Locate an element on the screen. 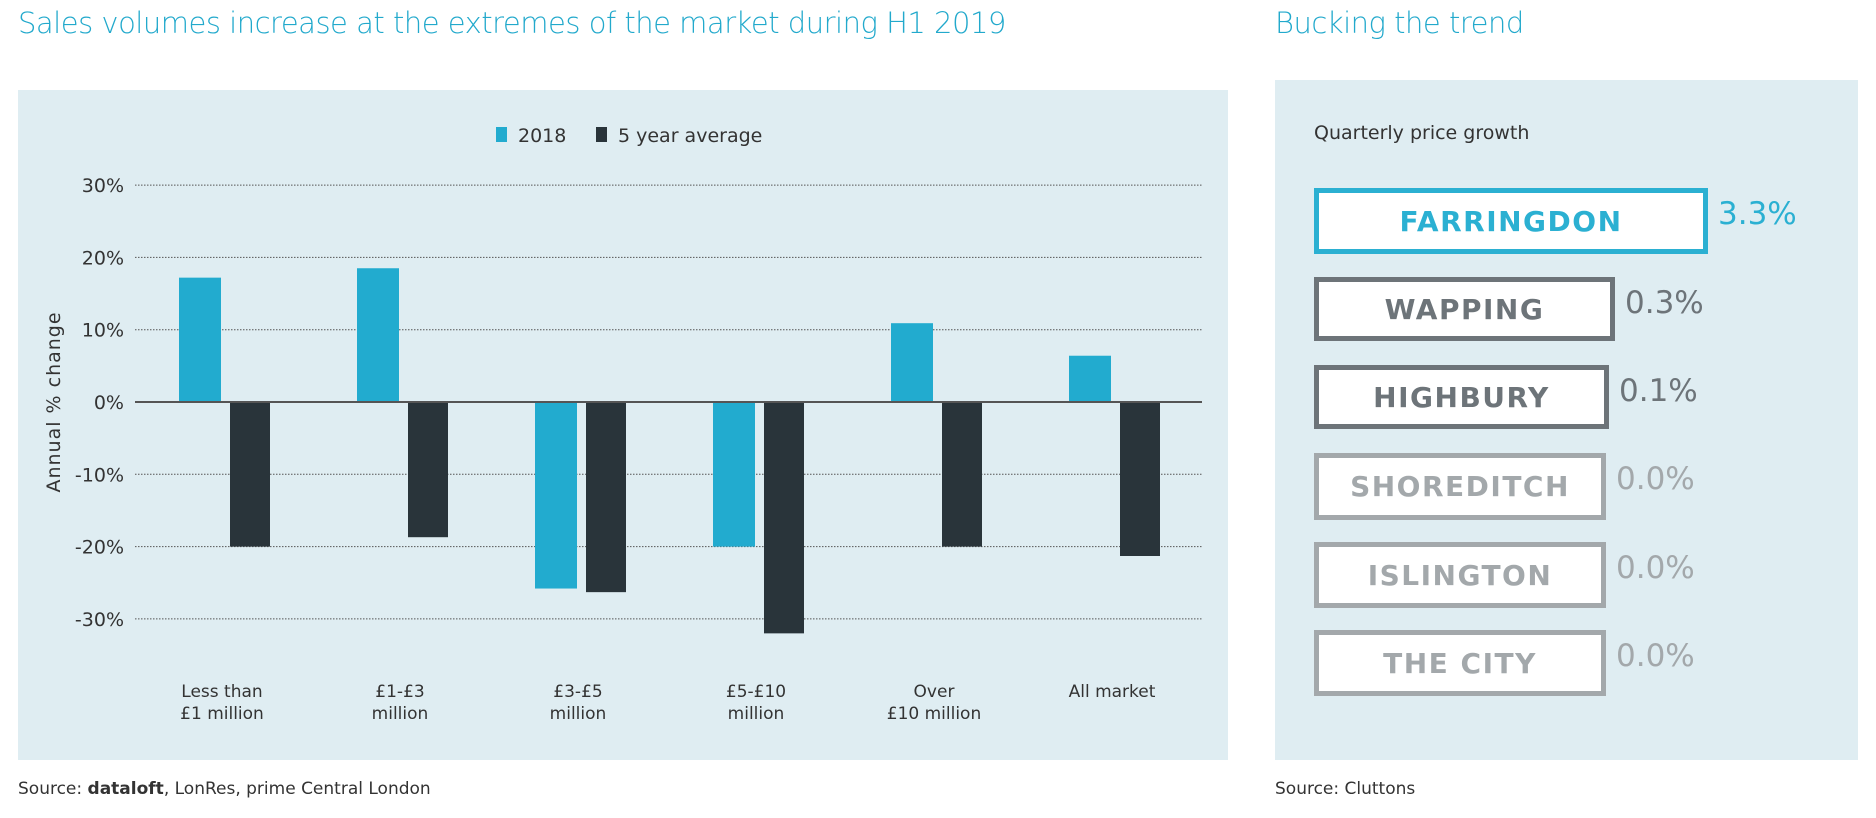 The width and height of the screenshot is (1876, 818). y-tick-label: 20% is located at coordinates (103, 258).